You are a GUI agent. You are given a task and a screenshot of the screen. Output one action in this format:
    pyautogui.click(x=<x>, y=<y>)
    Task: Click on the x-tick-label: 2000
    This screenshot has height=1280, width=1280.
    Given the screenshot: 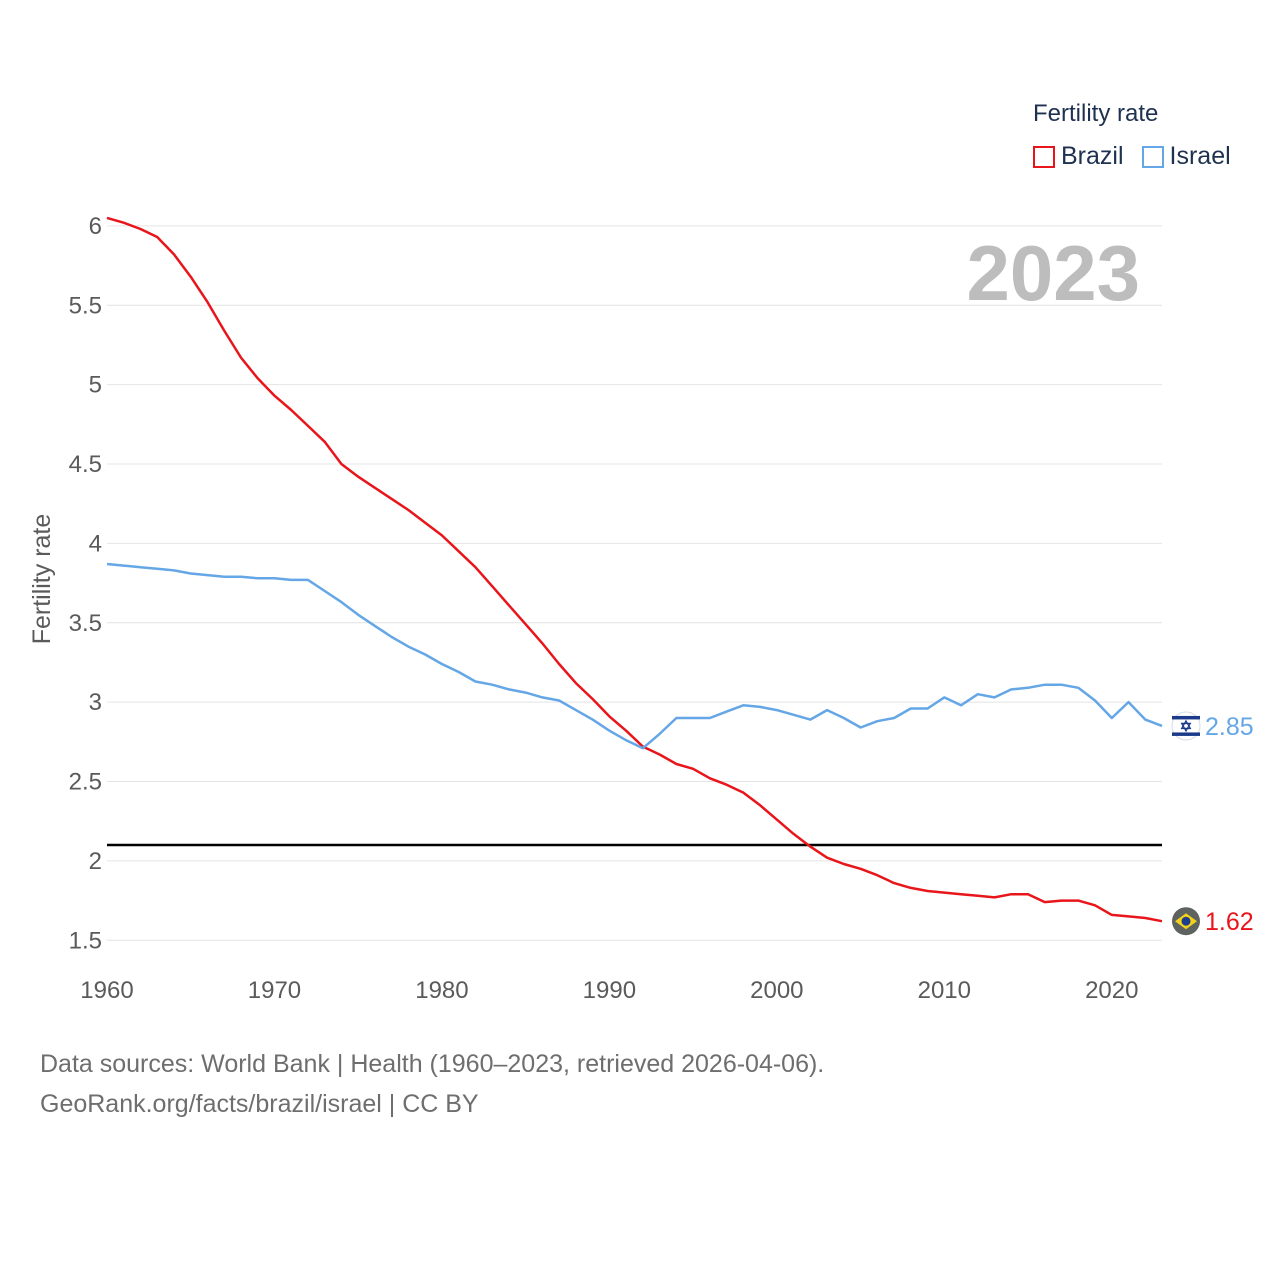 What is the action you would take?
    pyautogui.click(x=776, y=990)
    